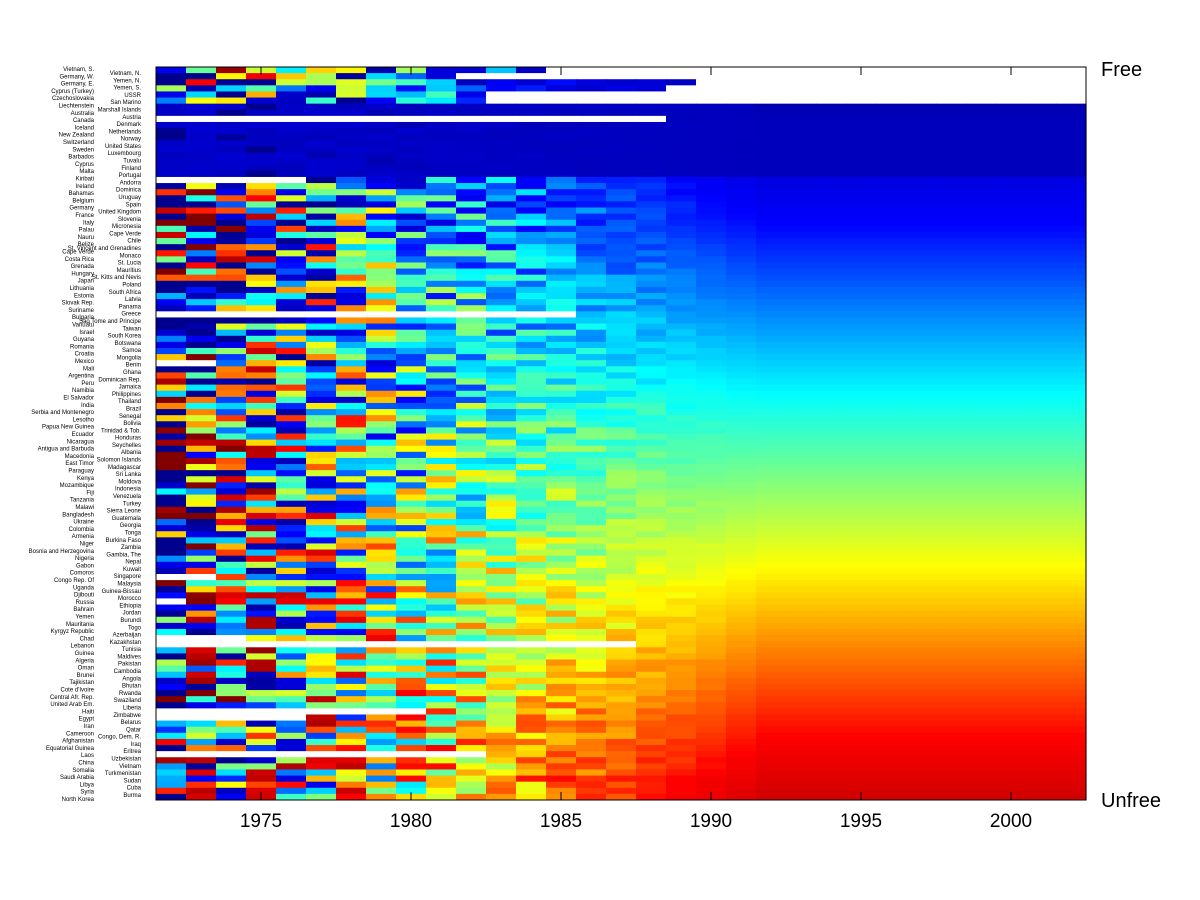  What do you see at coordinates (129, 657) in the screenshot?
I see `country-label-right: Maldives` at bounding box center [129, 657].